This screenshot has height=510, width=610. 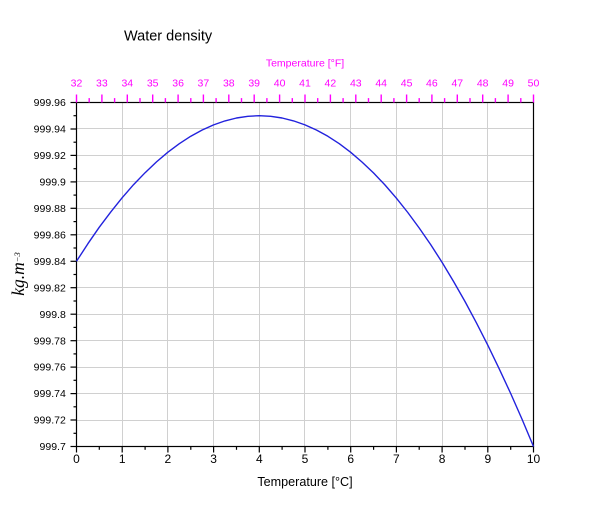 I want to click on svg-text: 999.82, so click(x=50, y=288).